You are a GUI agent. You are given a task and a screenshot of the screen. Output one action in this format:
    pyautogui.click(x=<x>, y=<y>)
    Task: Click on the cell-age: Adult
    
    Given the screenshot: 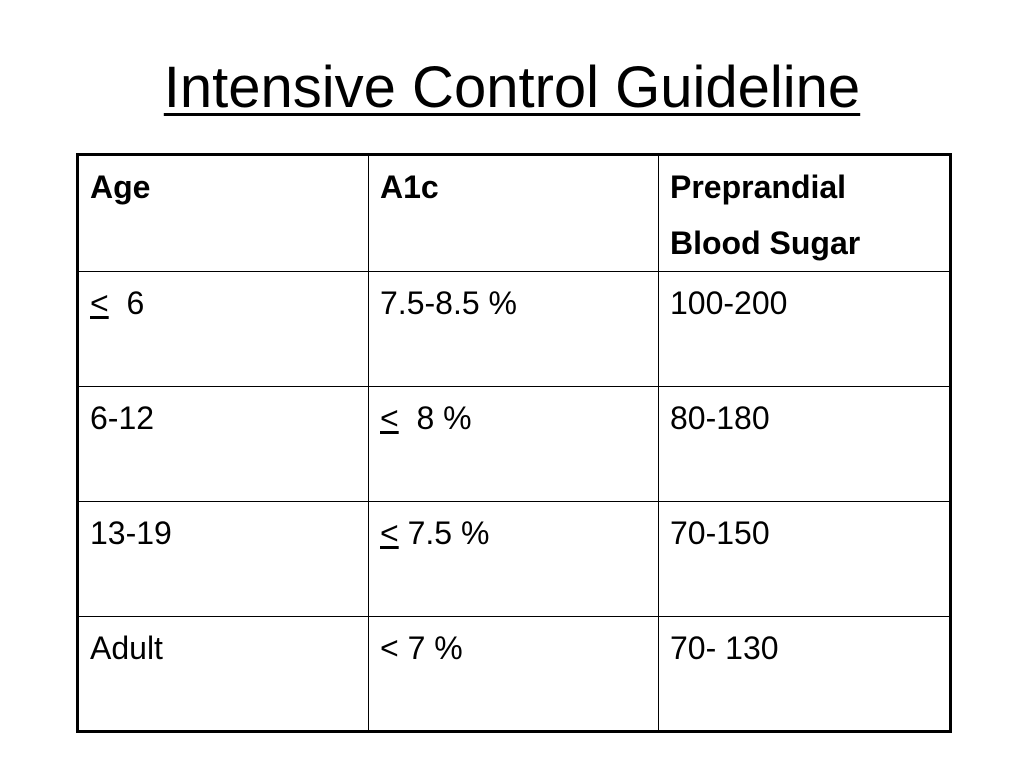 What is the action you would take?
    pyautogui.click(x=223, y=674)
    